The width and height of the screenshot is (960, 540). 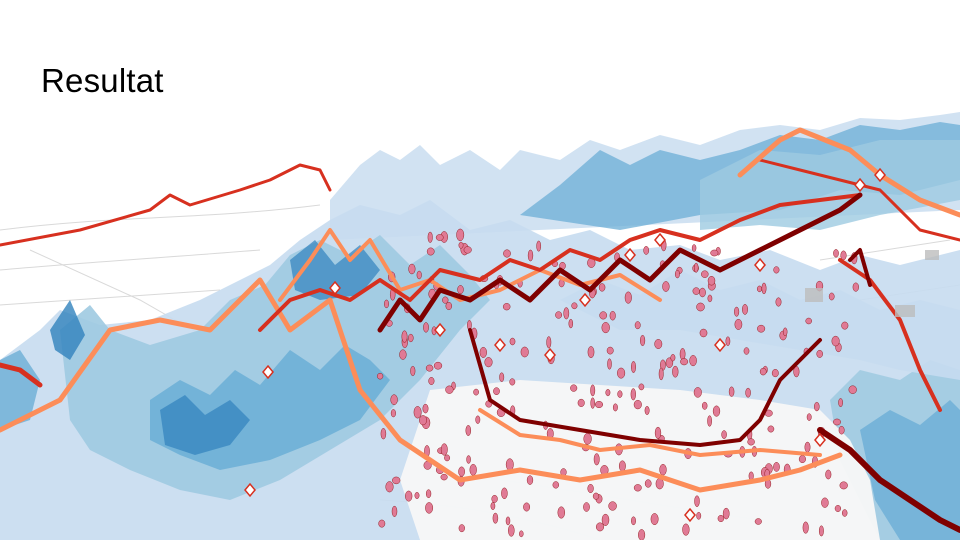 I want to click on terrain-left-peak, so click(x=67, y=330).